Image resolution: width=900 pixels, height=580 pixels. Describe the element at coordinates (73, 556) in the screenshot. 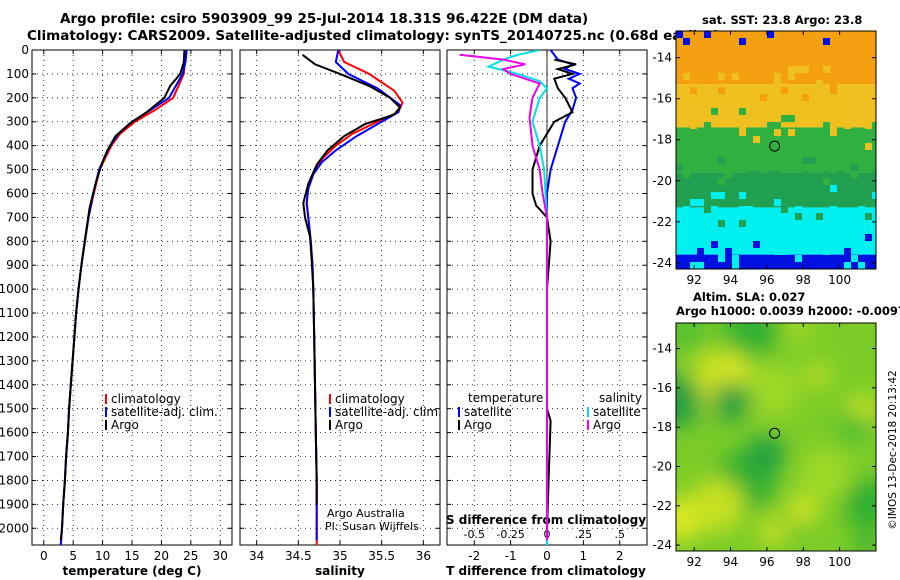

I see `temp-x-tick-label: 5` at that location.